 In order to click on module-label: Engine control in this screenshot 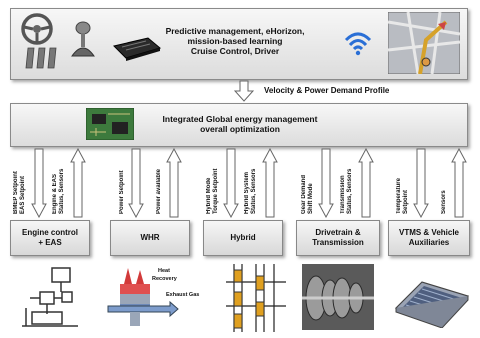, I will do `click(50, 232)`.